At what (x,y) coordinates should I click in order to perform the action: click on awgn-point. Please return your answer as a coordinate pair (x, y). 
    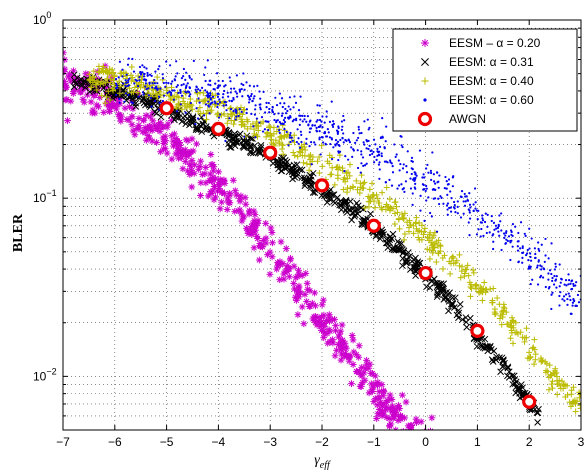
    Looking at the image, I should click on (529, 401).